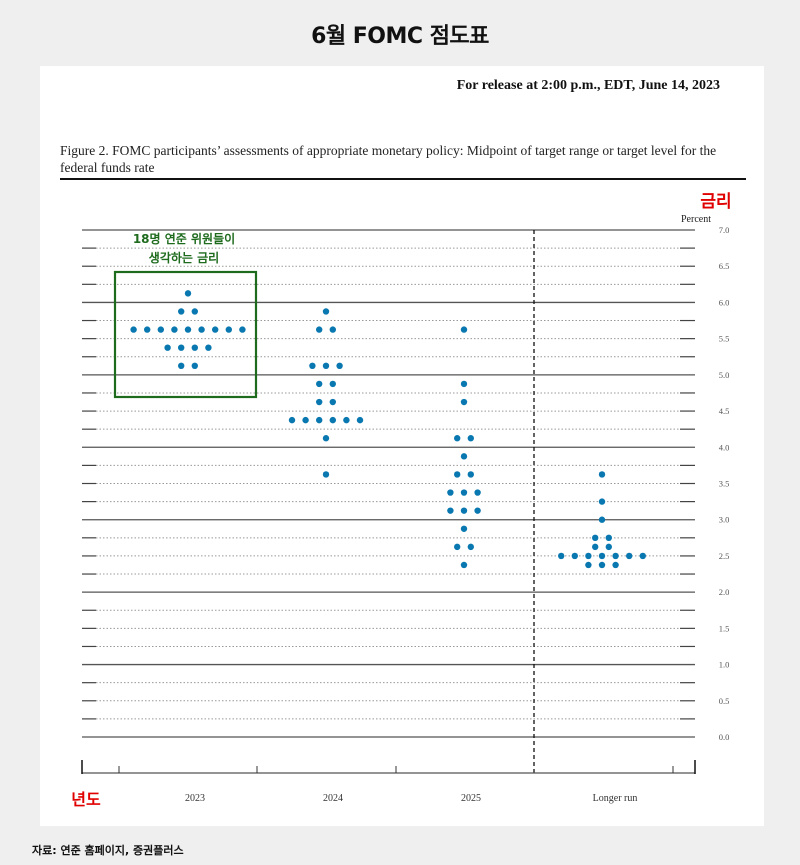 This screenshot has height=865, width=800. Describe the element at coordinates (615, 798) in the screenshot. I see `x-category-label: Longer run` at that location.